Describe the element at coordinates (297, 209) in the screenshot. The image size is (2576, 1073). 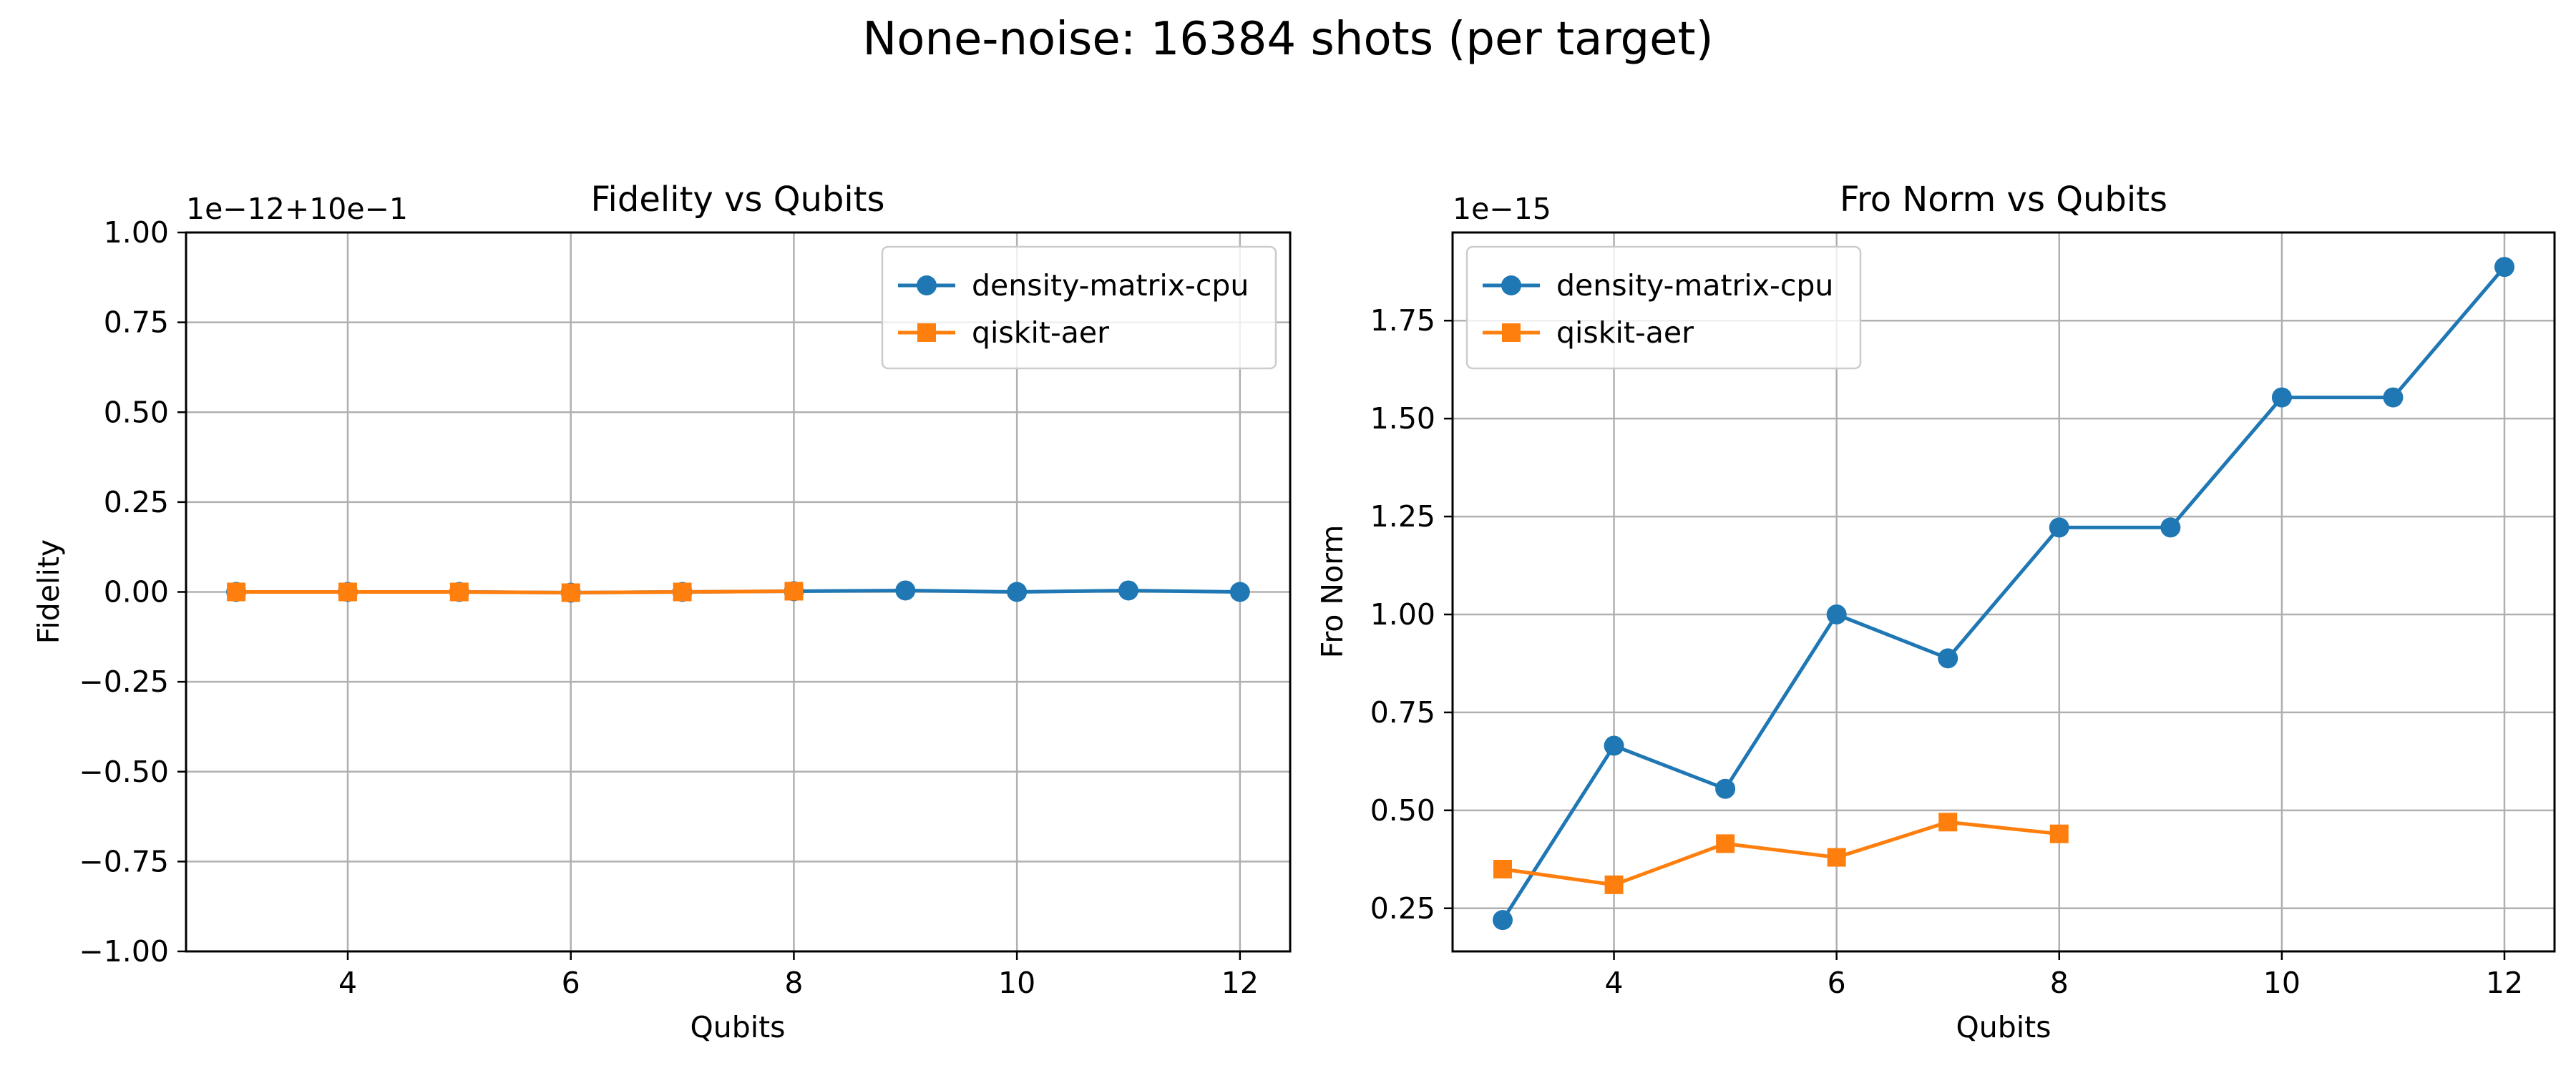
I see `fidelity-y-offset-text: 1e−12+10e−1` at that location.